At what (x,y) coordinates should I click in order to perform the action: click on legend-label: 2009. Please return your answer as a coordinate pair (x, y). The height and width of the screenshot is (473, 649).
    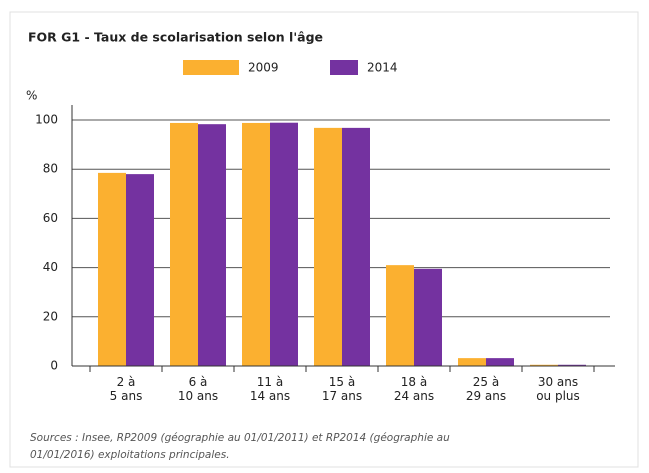
    Looking at the image, I should click on (263, 68).